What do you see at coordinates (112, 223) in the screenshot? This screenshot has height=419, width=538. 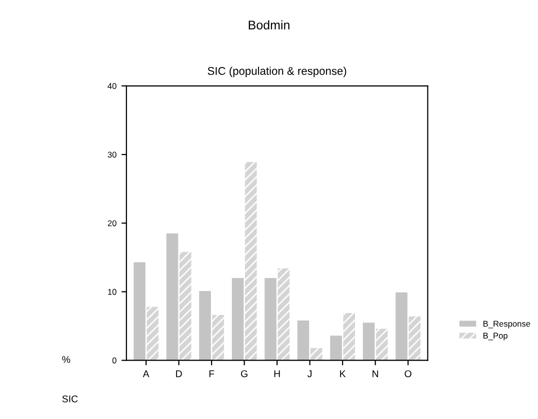 I see `y-tick-label: 20` at bounding box center [112, 223].